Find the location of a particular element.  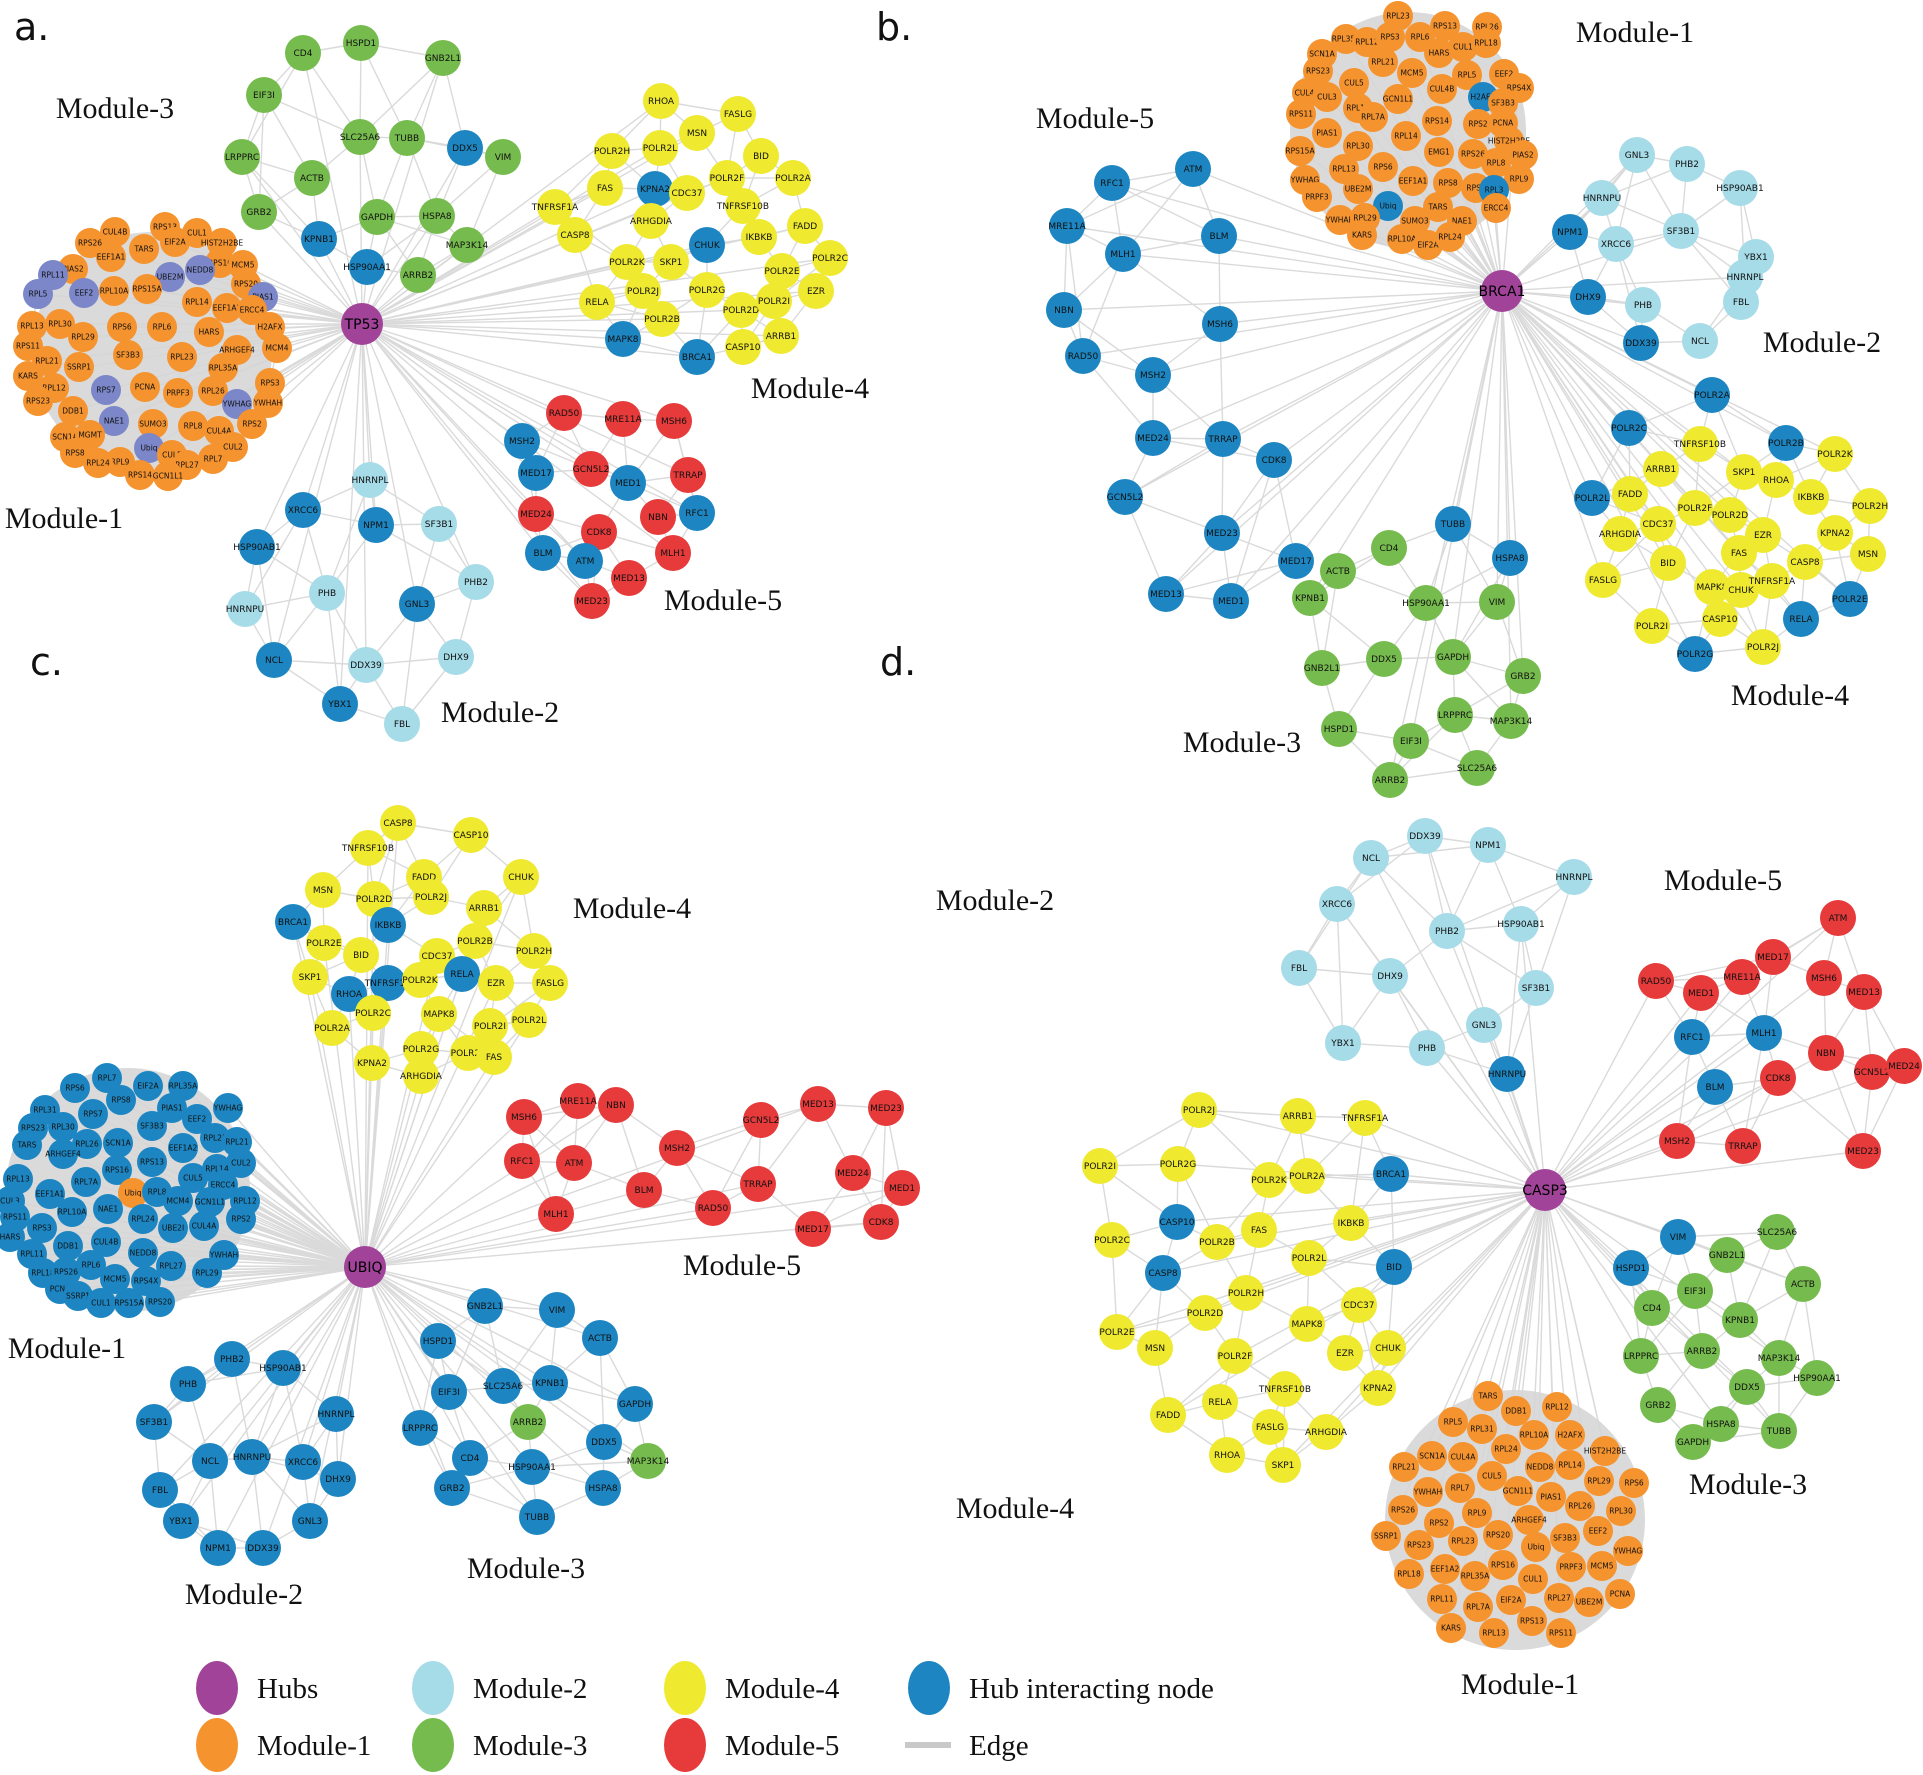

node-label: MED13 is located at coordinates (1166, 595).